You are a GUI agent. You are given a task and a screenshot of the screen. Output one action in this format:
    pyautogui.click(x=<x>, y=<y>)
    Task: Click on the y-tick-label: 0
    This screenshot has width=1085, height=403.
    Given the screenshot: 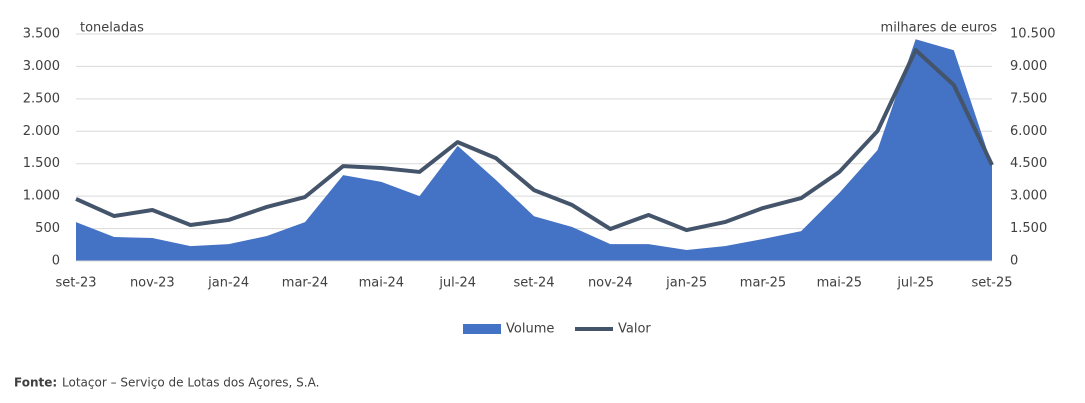 What is the action you would take?
    pyautogui.click(x=56, y=261)
    